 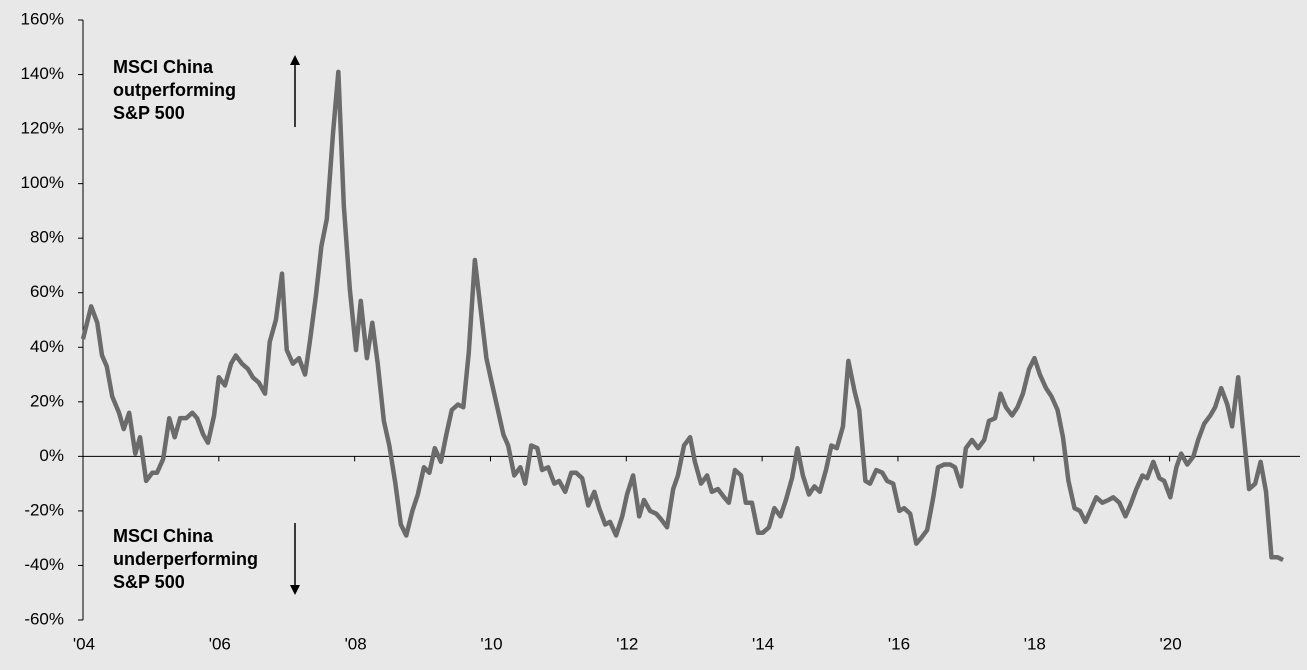 I want to click on y-tick-label: -60%, so click(x=44, y=618).